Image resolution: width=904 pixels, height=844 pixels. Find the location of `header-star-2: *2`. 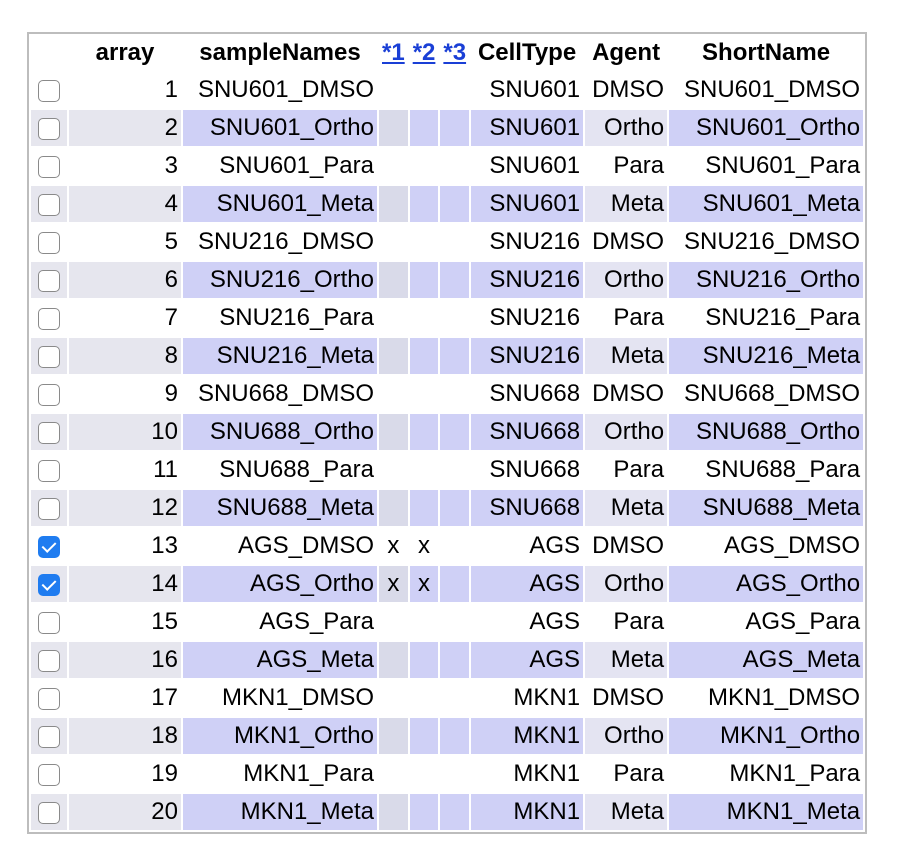

header-star-2: *2 is located at coordinates (424, 53).